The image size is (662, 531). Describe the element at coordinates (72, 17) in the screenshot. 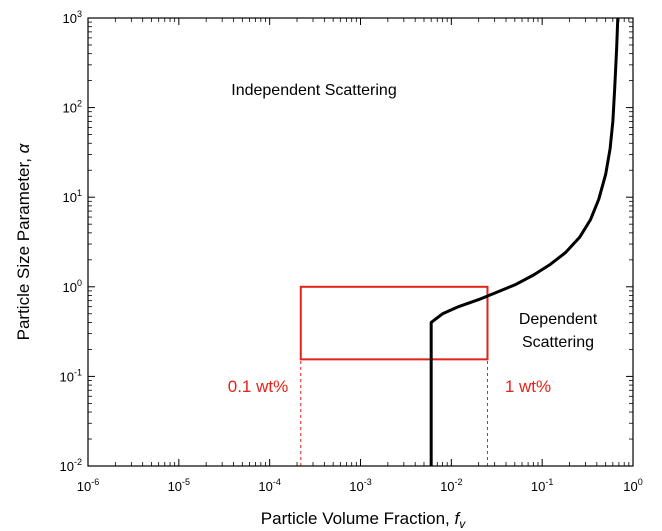

I see `y-tick-label: 10³` at that location.